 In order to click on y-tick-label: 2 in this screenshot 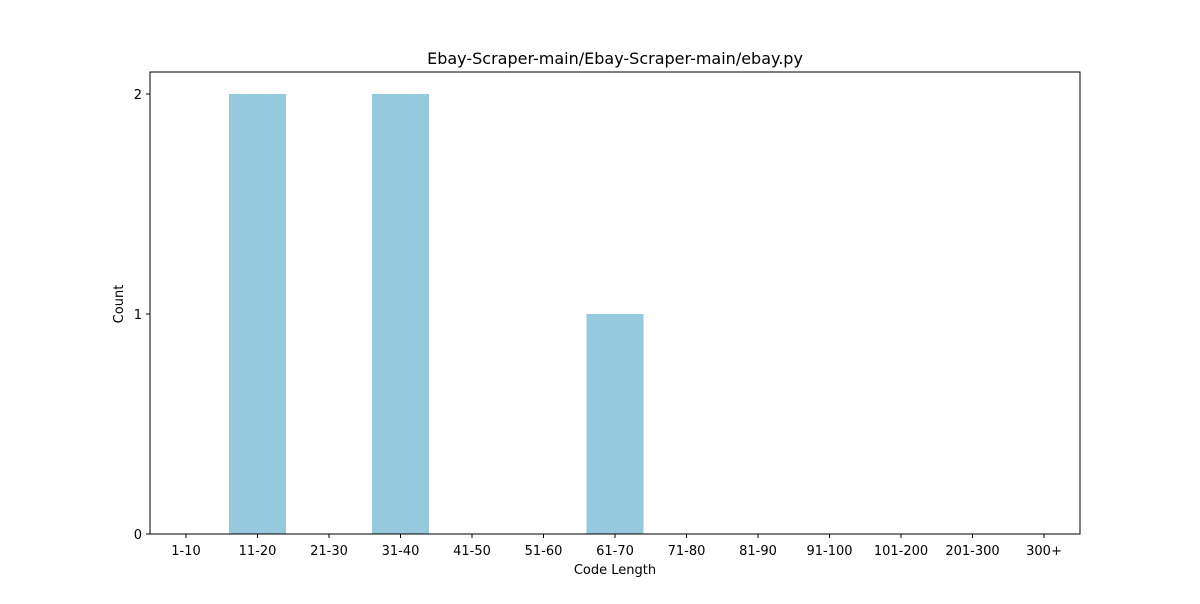, I will do `click(138, 95)`.